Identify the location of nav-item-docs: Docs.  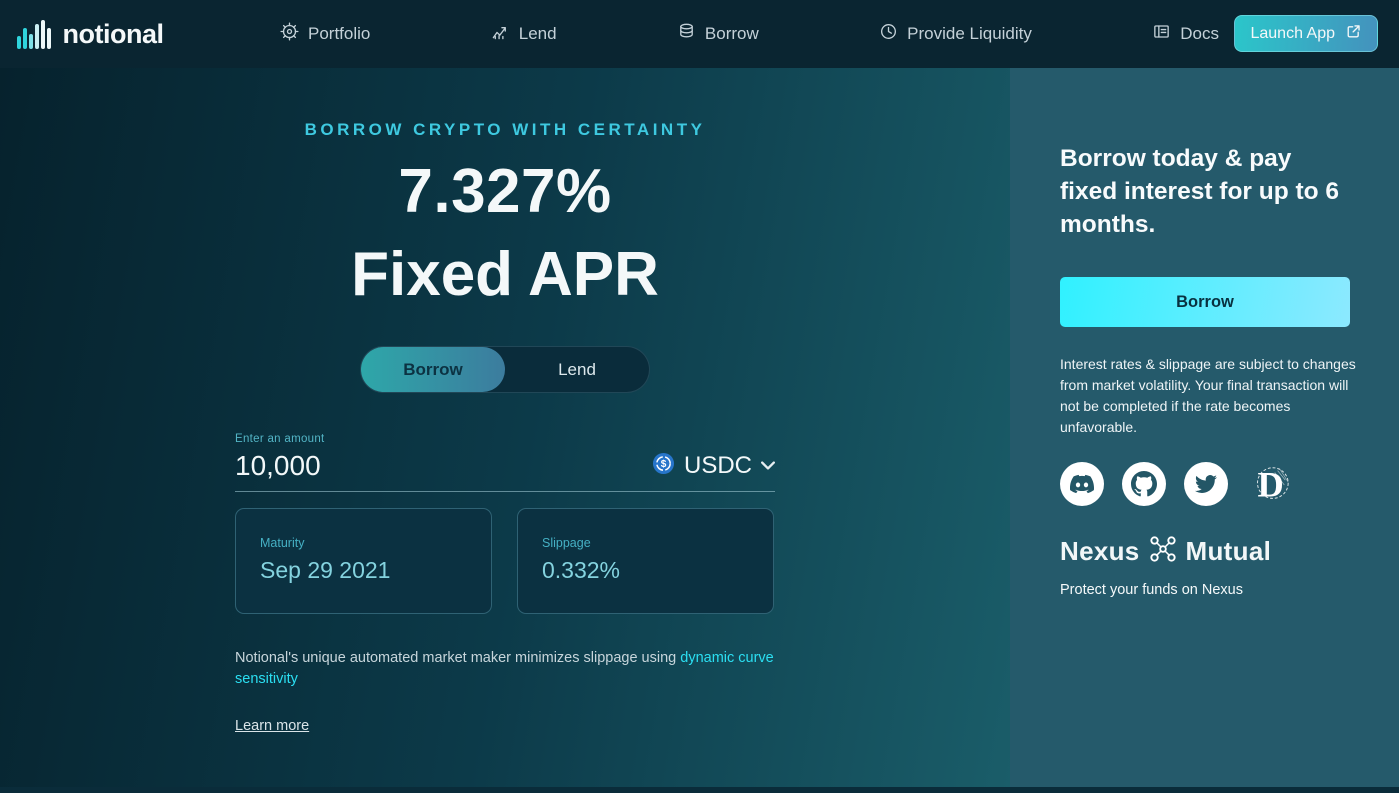
(1185, 34).